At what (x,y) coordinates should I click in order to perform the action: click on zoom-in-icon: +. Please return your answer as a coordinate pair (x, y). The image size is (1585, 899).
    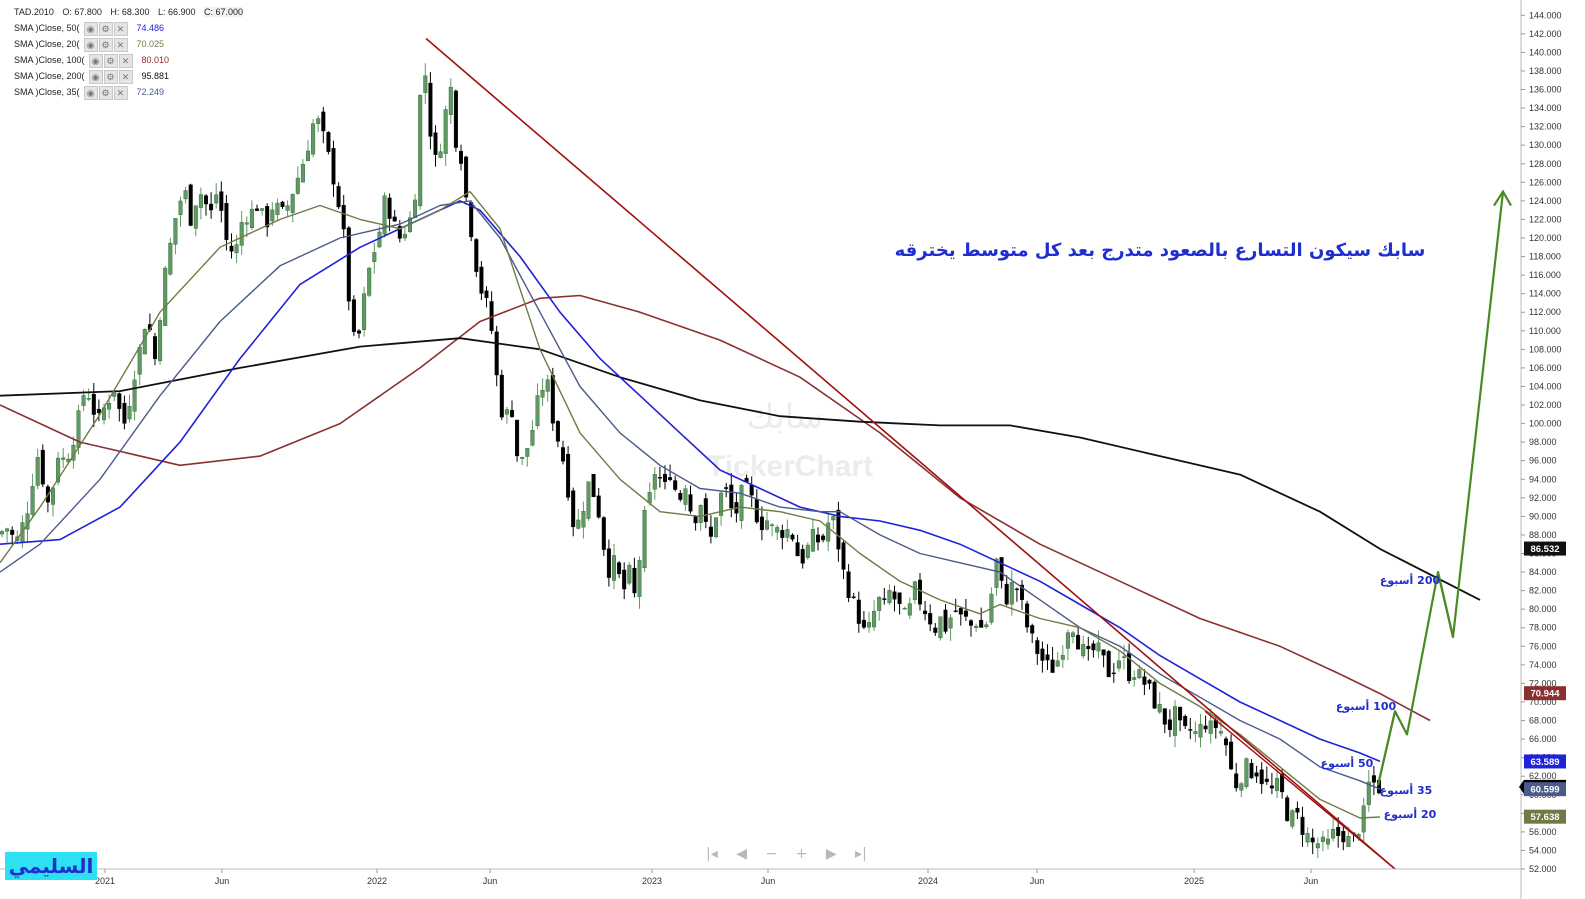
    Looking at the image, I should click on (801, 854).